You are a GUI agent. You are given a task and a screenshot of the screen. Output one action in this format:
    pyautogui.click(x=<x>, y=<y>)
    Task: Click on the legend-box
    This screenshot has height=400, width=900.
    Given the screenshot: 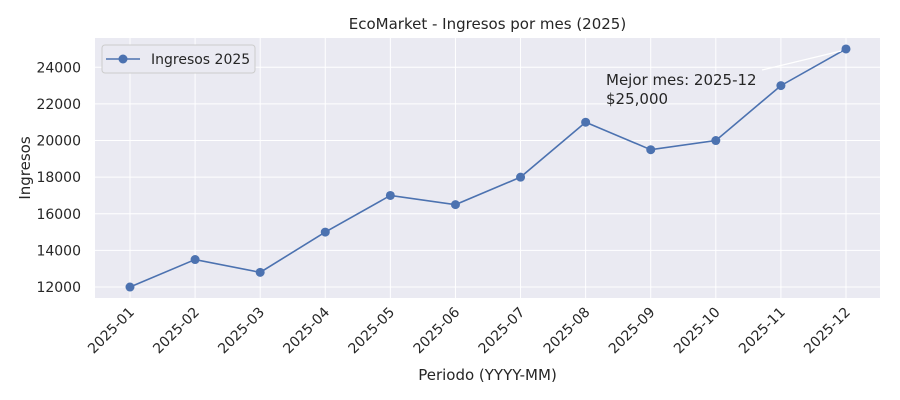 What is the action you would take?
    pyautogui.click(x=178, y=59)
    